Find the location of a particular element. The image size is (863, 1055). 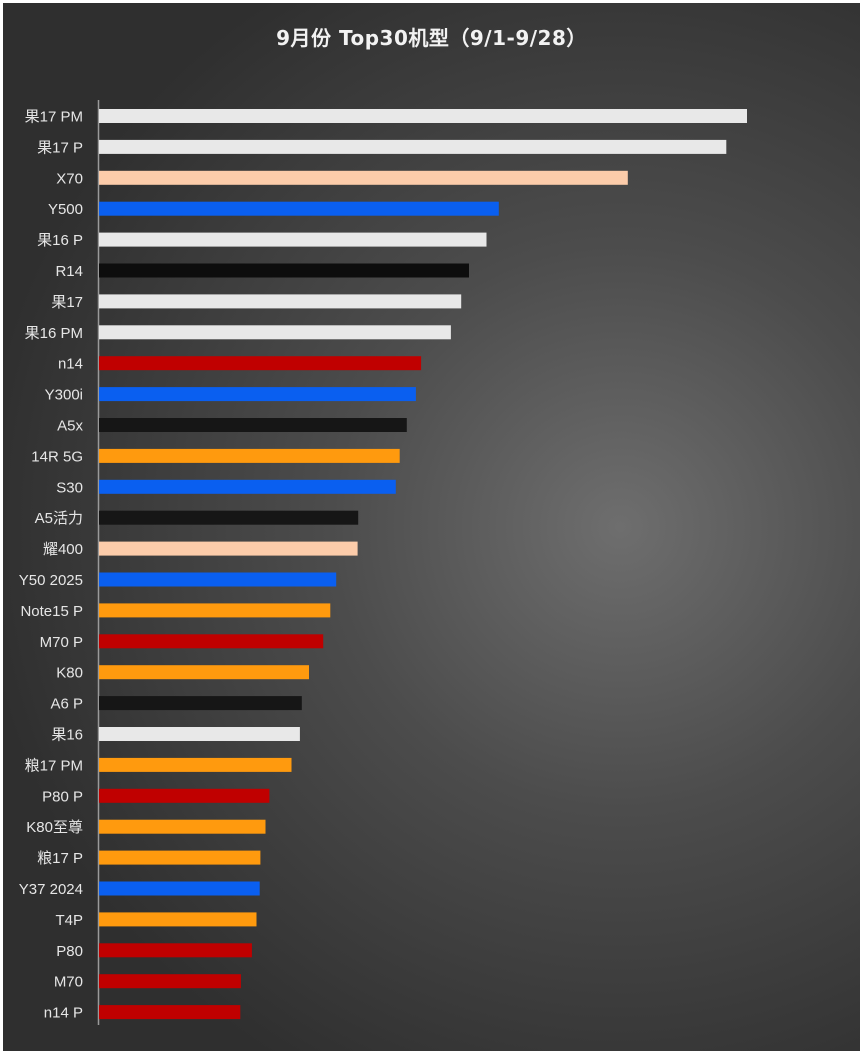

category-label: M70 P is located at coordinates (61, 642).